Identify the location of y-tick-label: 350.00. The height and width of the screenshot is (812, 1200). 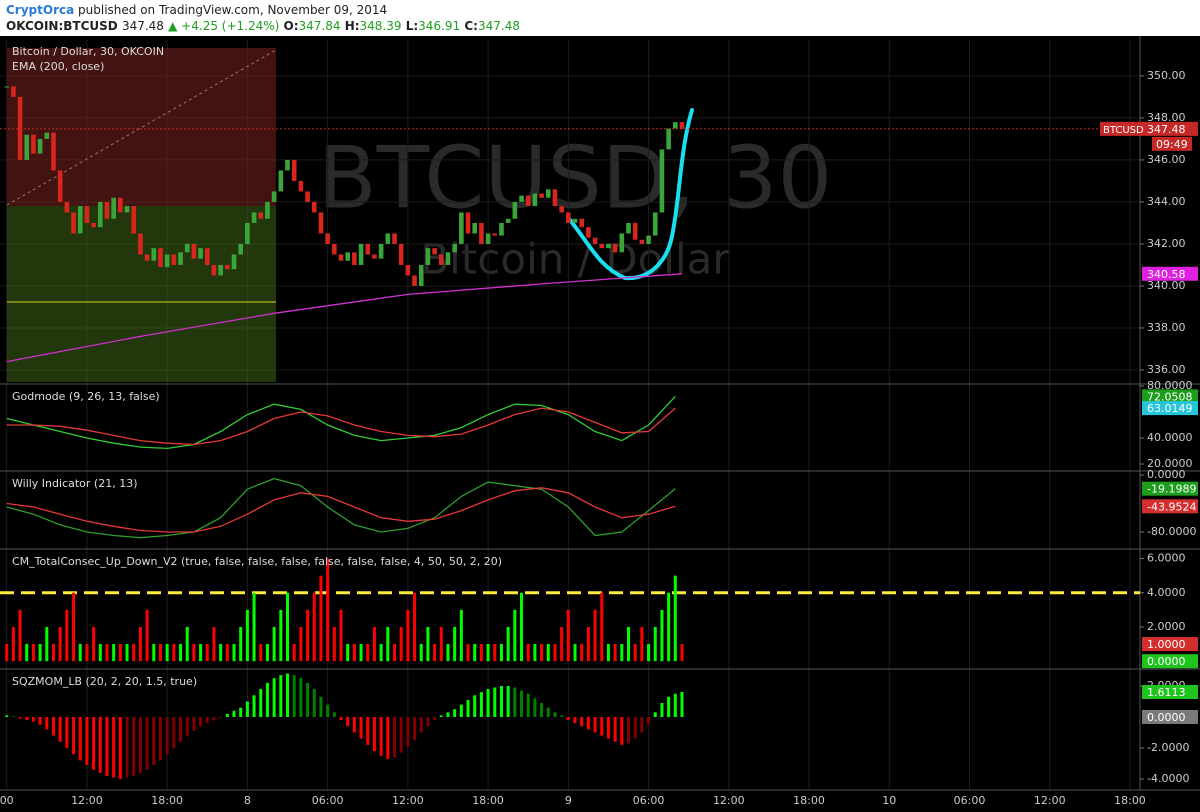
(1166, 75).